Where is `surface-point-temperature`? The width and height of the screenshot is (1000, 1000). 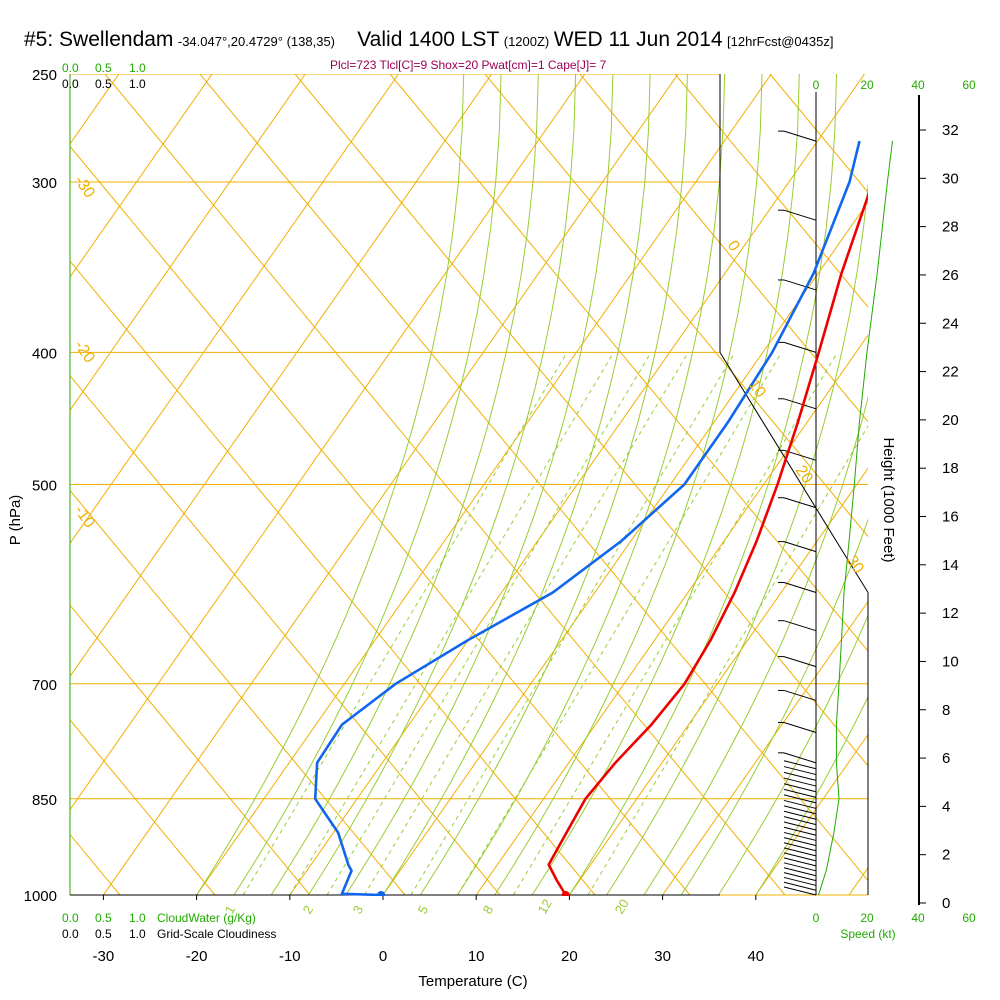
surface-point-temperature is located at coordinates (565, 893).